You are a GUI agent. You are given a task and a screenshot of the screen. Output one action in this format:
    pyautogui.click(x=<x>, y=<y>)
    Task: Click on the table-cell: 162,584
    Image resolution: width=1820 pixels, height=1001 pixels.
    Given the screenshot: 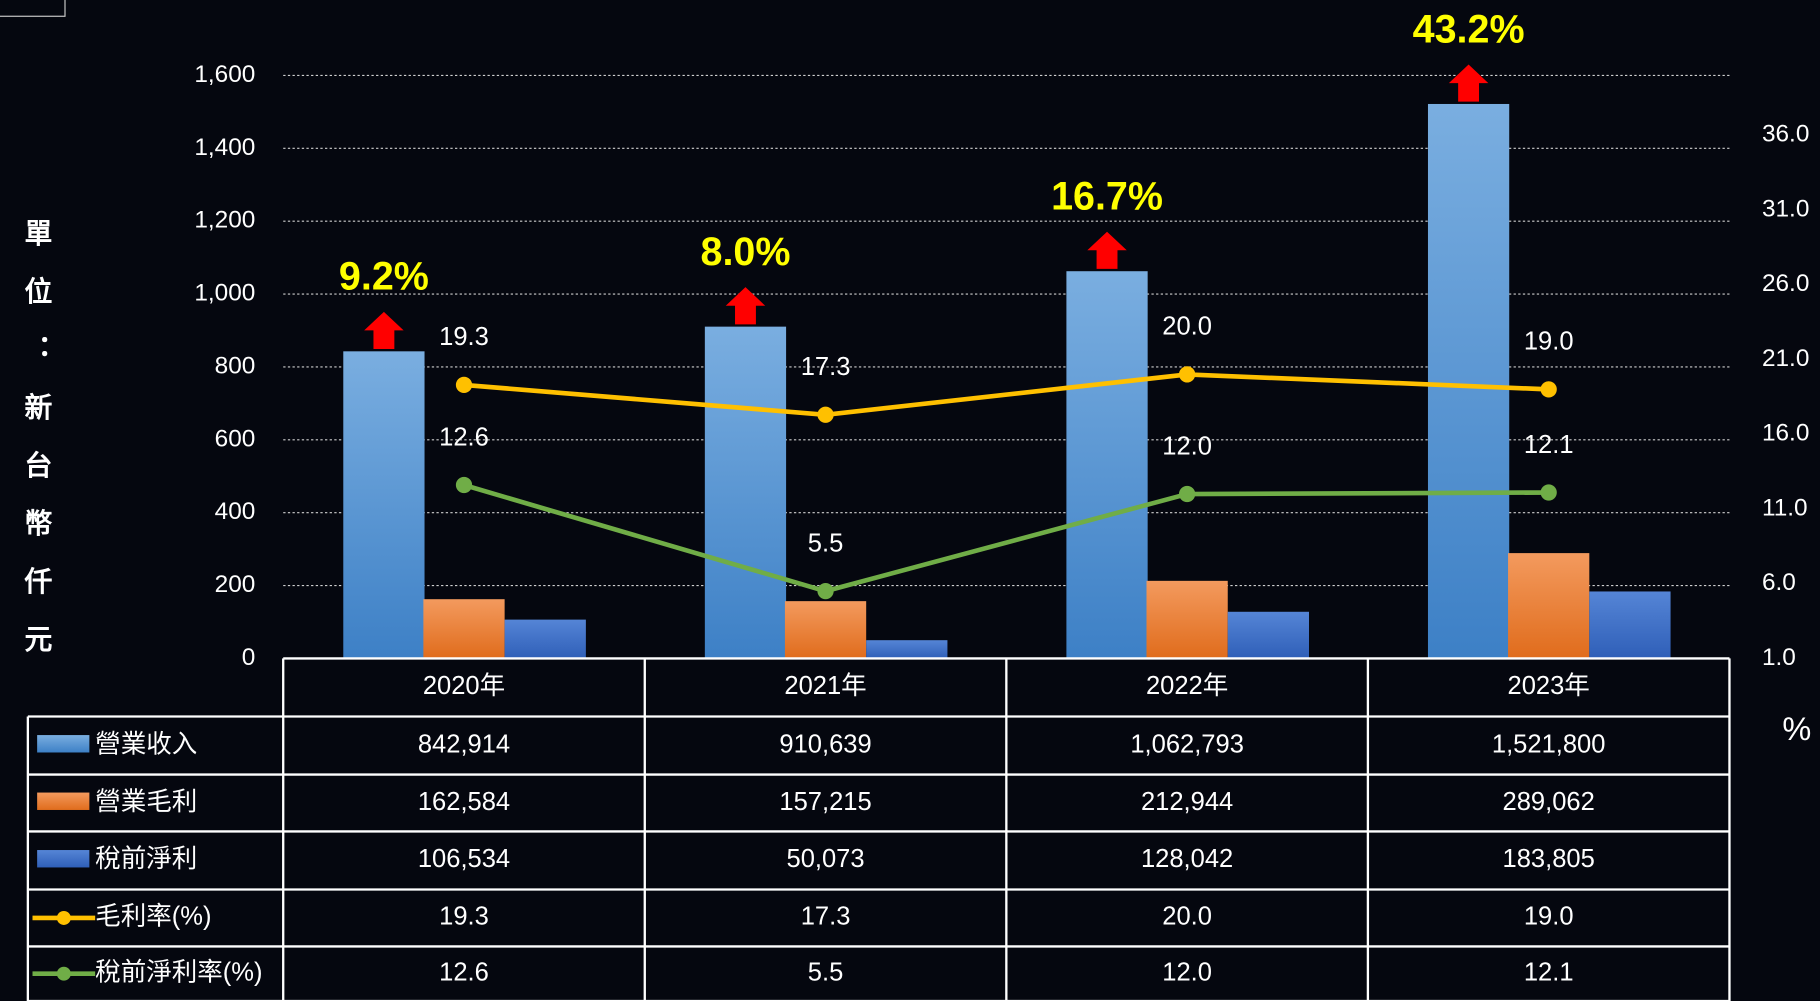 What is the action you would take?
    pyautogui.click(x=464, y=802)
    